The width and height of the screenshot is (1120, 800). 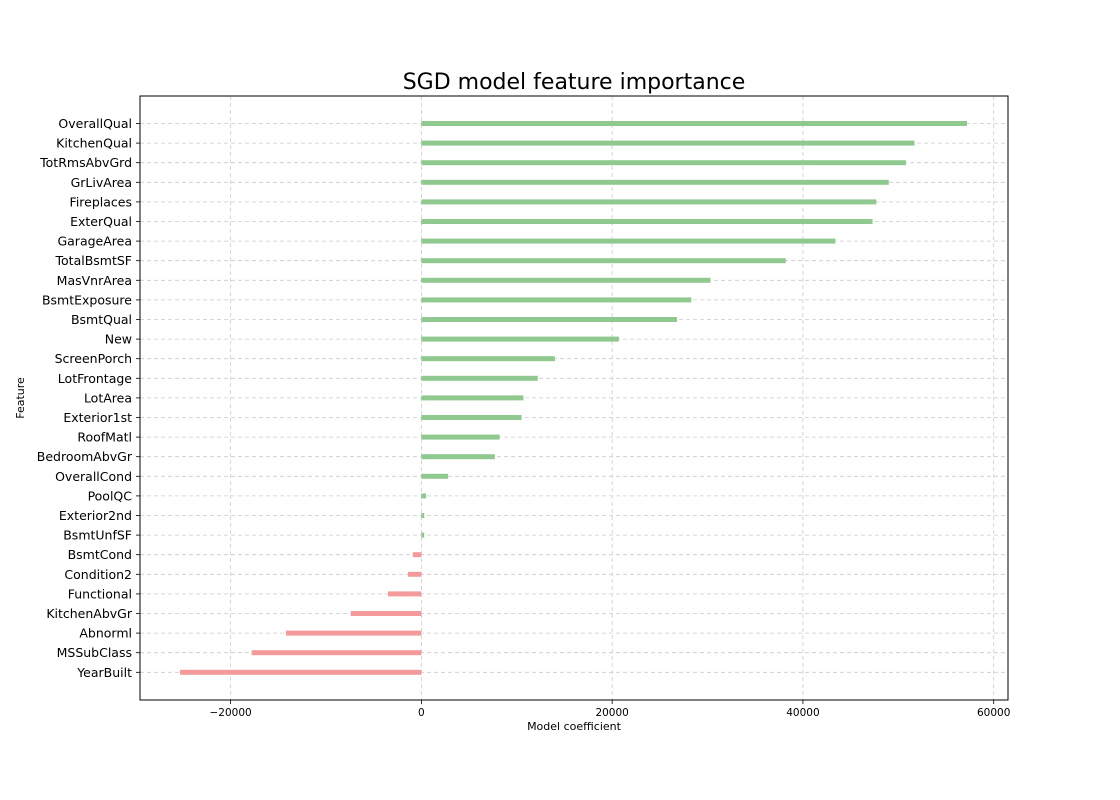 I want to click on bar-new, so click(x=520, y=339).